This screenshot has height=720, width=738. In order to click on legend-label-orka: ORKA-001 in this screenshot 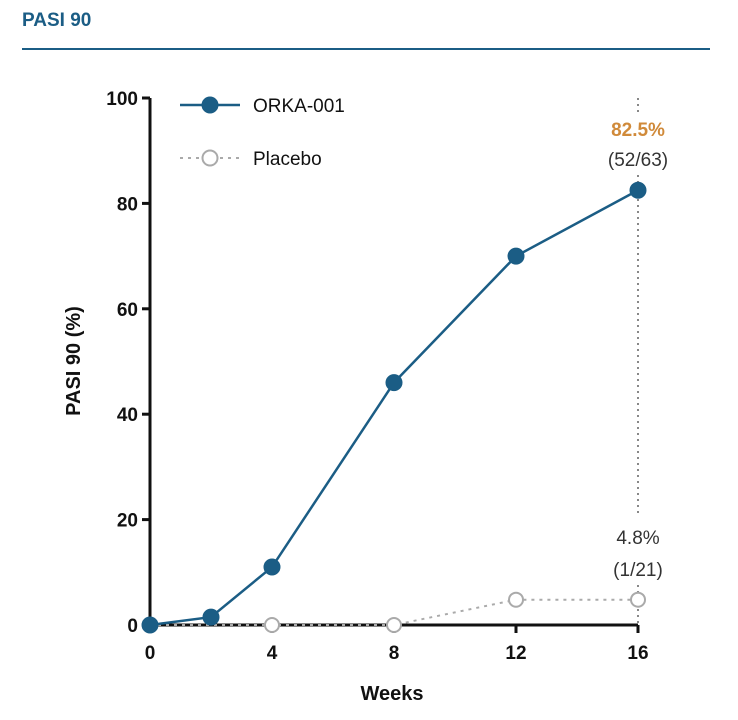, I will do `click(299, 106)`.